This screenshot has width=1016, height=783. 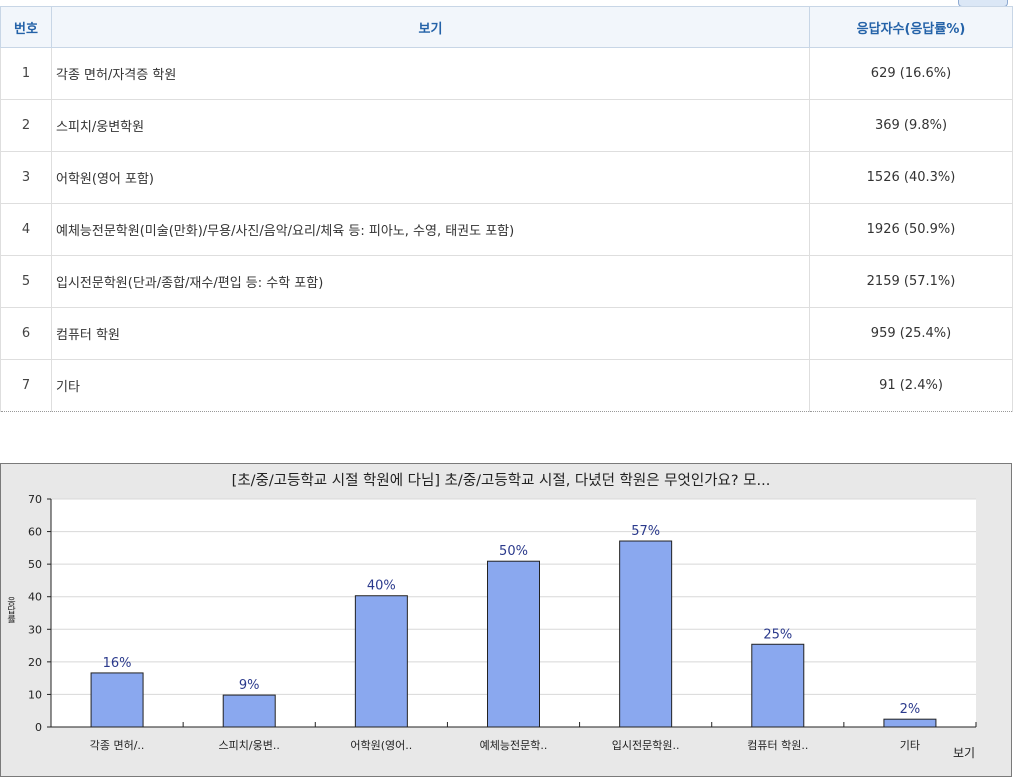 I want to click on table-row: 7 기타 91 (2.4%), so click(x=506, y=385).